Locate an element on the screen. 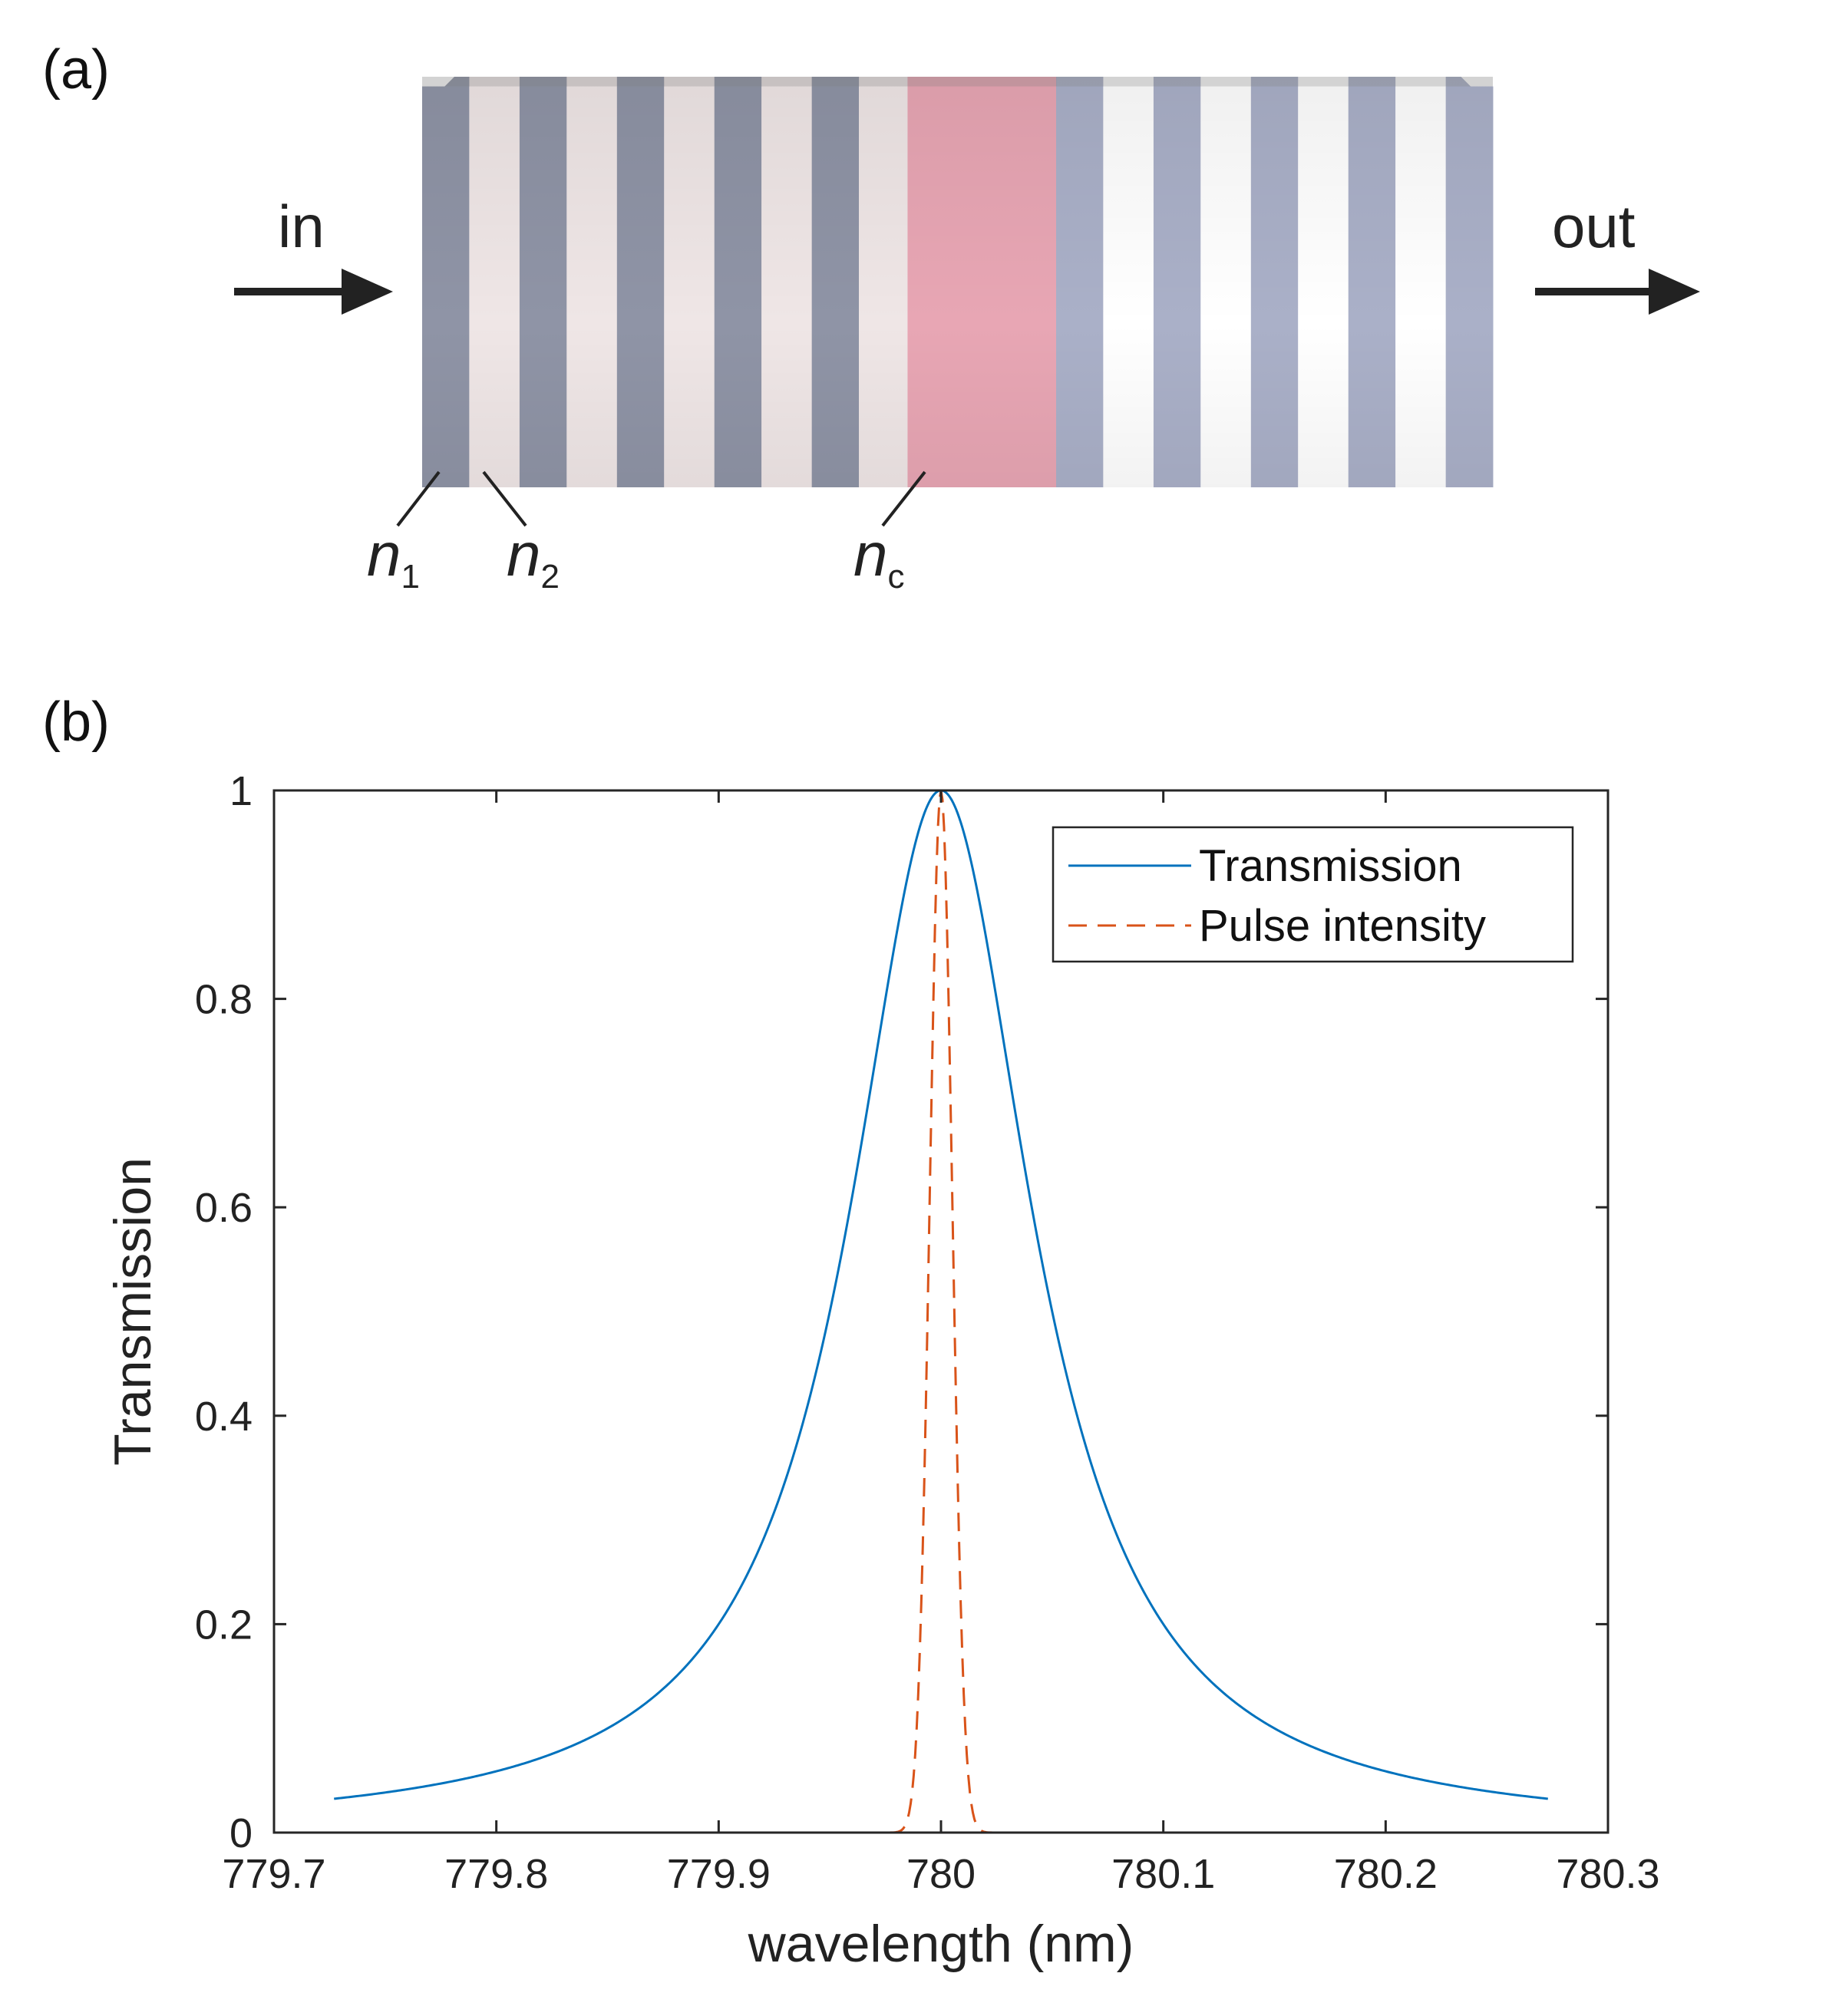  y-tick-label: 0.8 is located at coordinates (224, 1000).